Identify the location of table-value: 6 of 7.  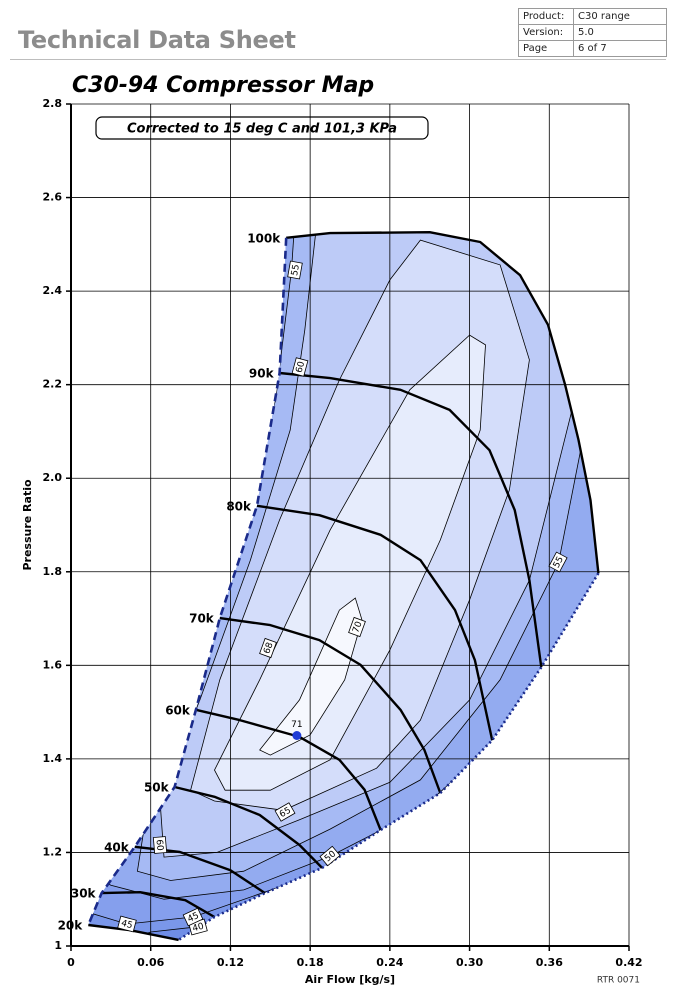
(620, 48).